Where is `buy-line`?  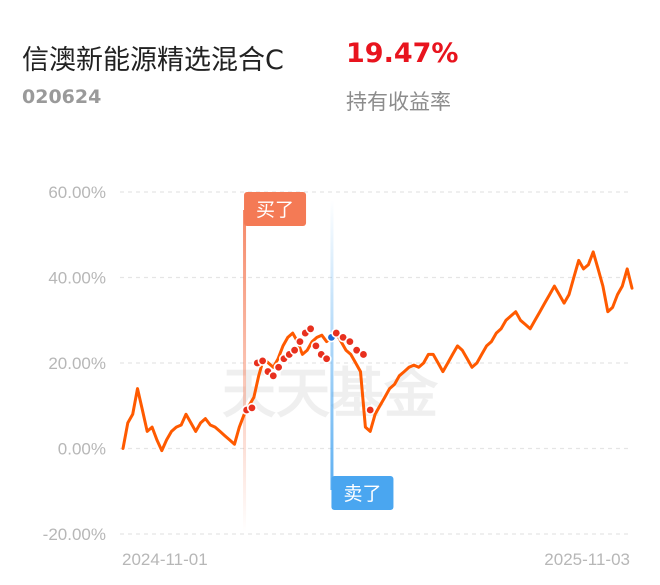
buy-line is located at coordinates (245, 371).